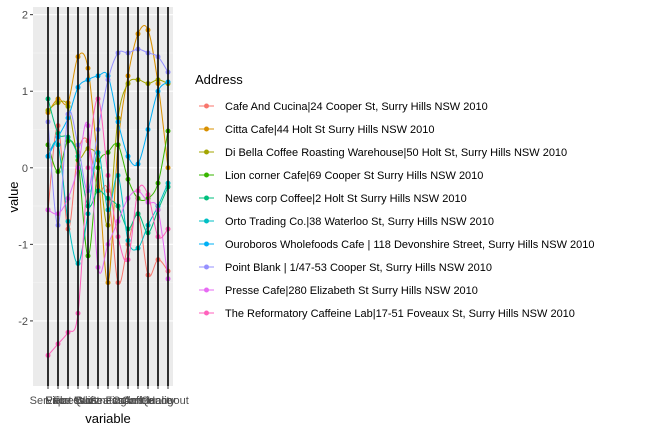 The width and height of the screenshot is (646, 434). I want to click on x-tick-label: Quality, so click(158, 401).